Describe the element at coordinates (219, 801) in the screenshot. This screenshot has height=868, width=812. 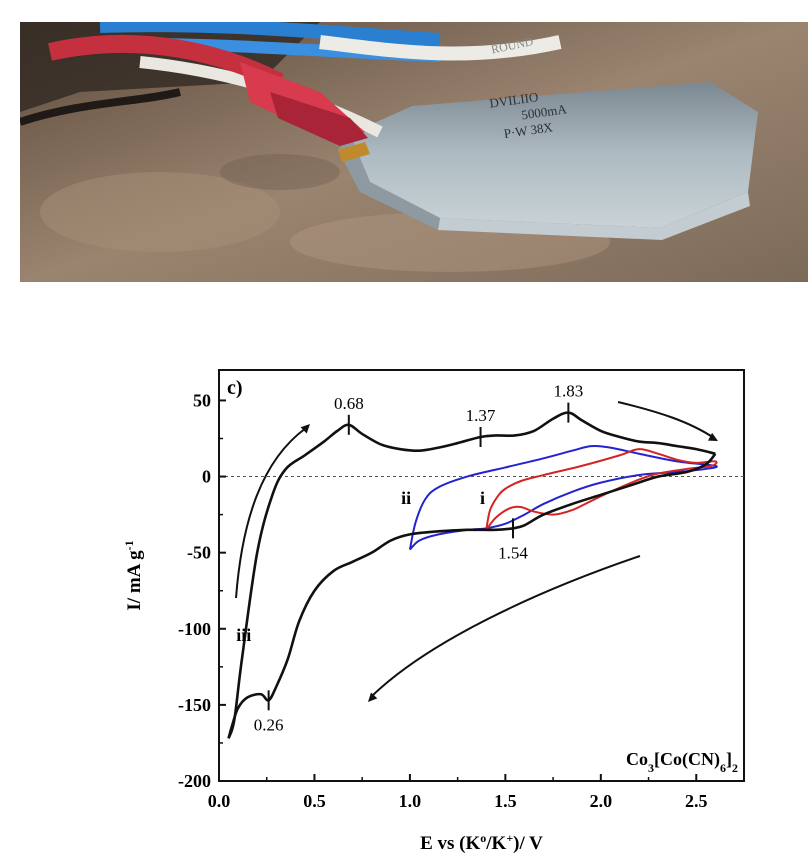
I see `x-tick-label: 0.0` at that location.